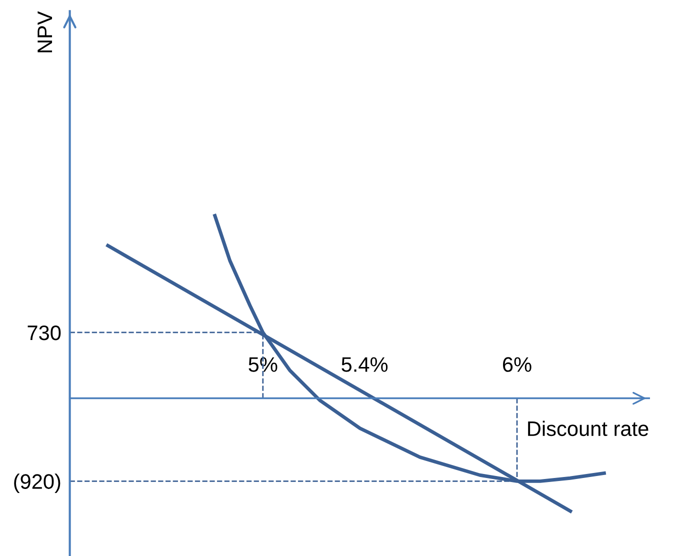  What do you see at coordinates (37, 484) in the screenshot?
I see `y-tick-label: (920)` at bounding box center [37, 484].